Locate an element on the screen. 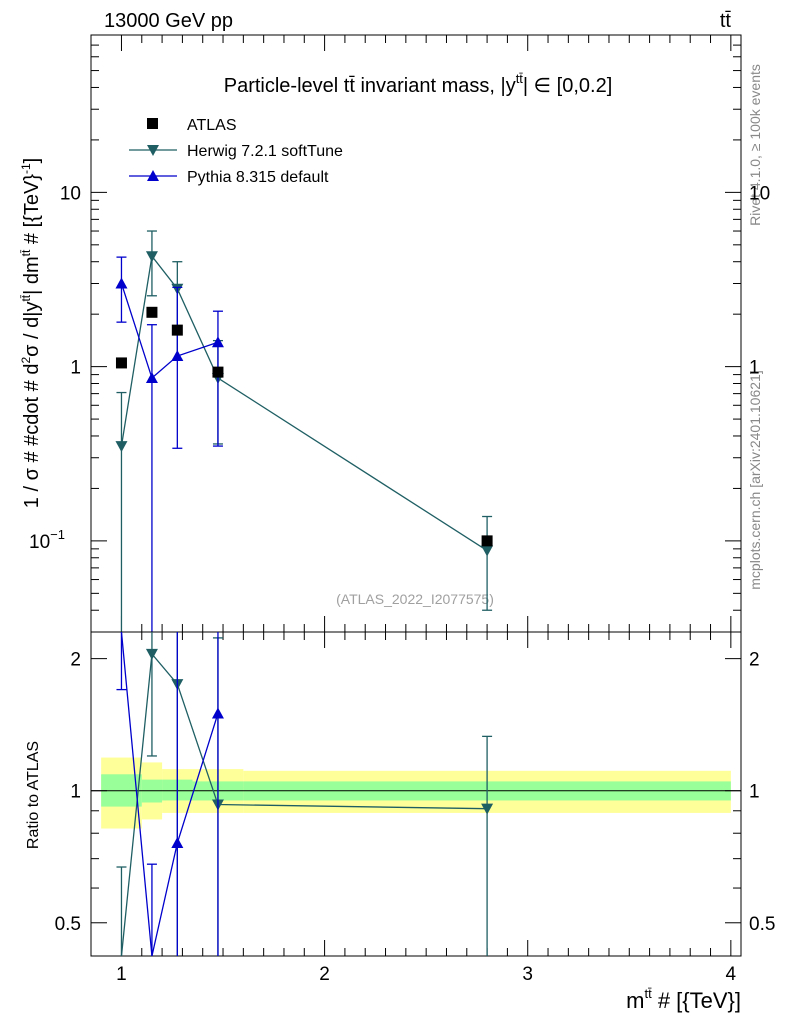 The width and height of the screenshot is (786, 1024). pythia-line-main is located at coordinates (169, 331).